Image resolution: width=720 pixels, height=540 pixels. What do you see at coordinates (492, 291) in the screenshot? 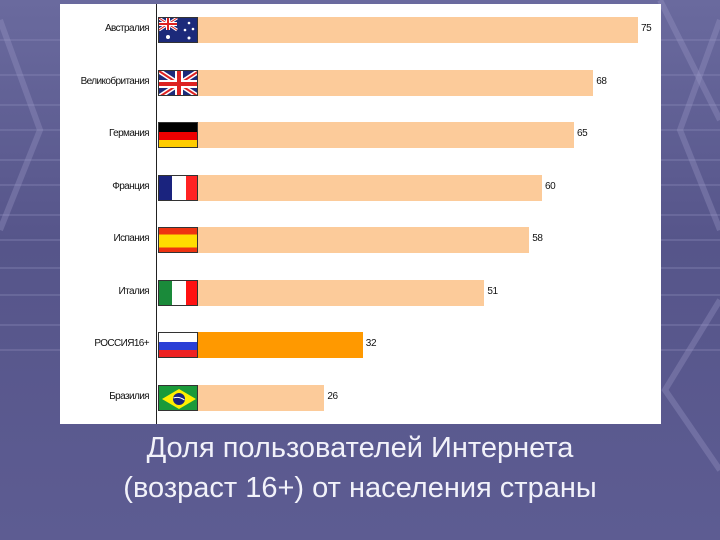
I see `value-label: 51` at bounding box center [492, 291].